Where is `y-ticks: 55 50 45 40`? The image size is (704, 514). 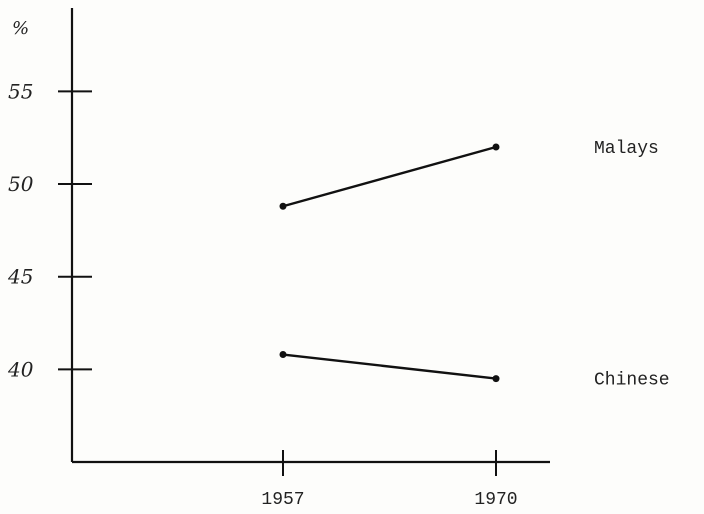
y-ticks: 55 50 45 40 is located at coordinates (49, 230).